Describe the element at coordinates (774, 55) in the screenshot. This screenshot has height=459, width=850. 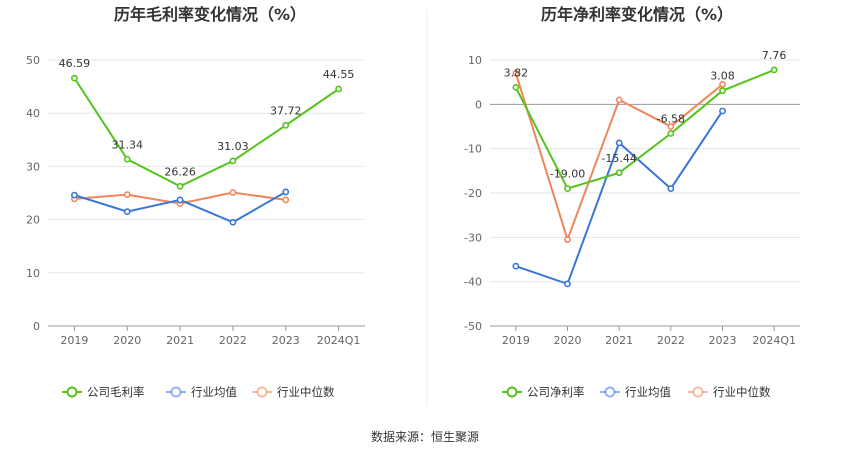
I see `data-label: 7.76` at that location.